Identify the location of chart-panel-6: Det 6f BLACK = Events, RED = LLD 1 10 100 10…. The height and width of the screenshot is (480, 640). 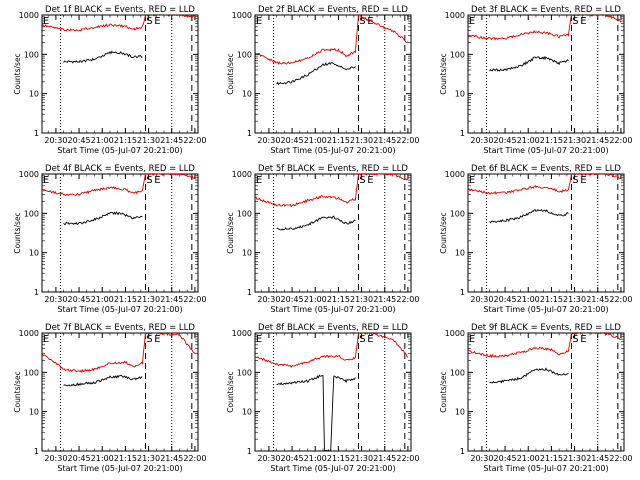
(535, 239).